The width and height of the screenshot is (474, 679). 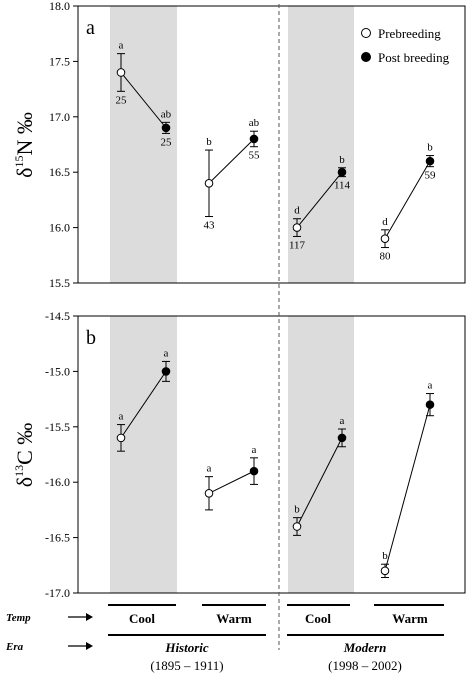 I want to click on n-label-a-0-post: 25, so click(x=167, y=142).